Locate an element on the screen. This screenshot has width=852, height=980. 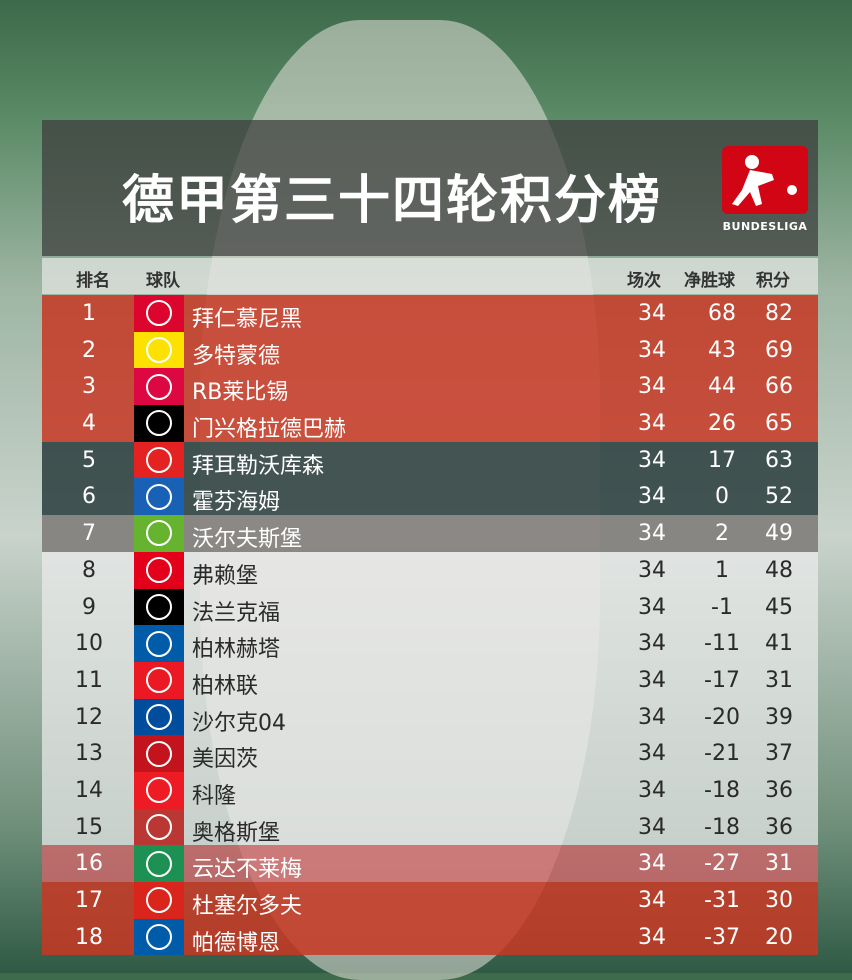
team-name: 云达不莱梅 is located at coordinates (247, 870).